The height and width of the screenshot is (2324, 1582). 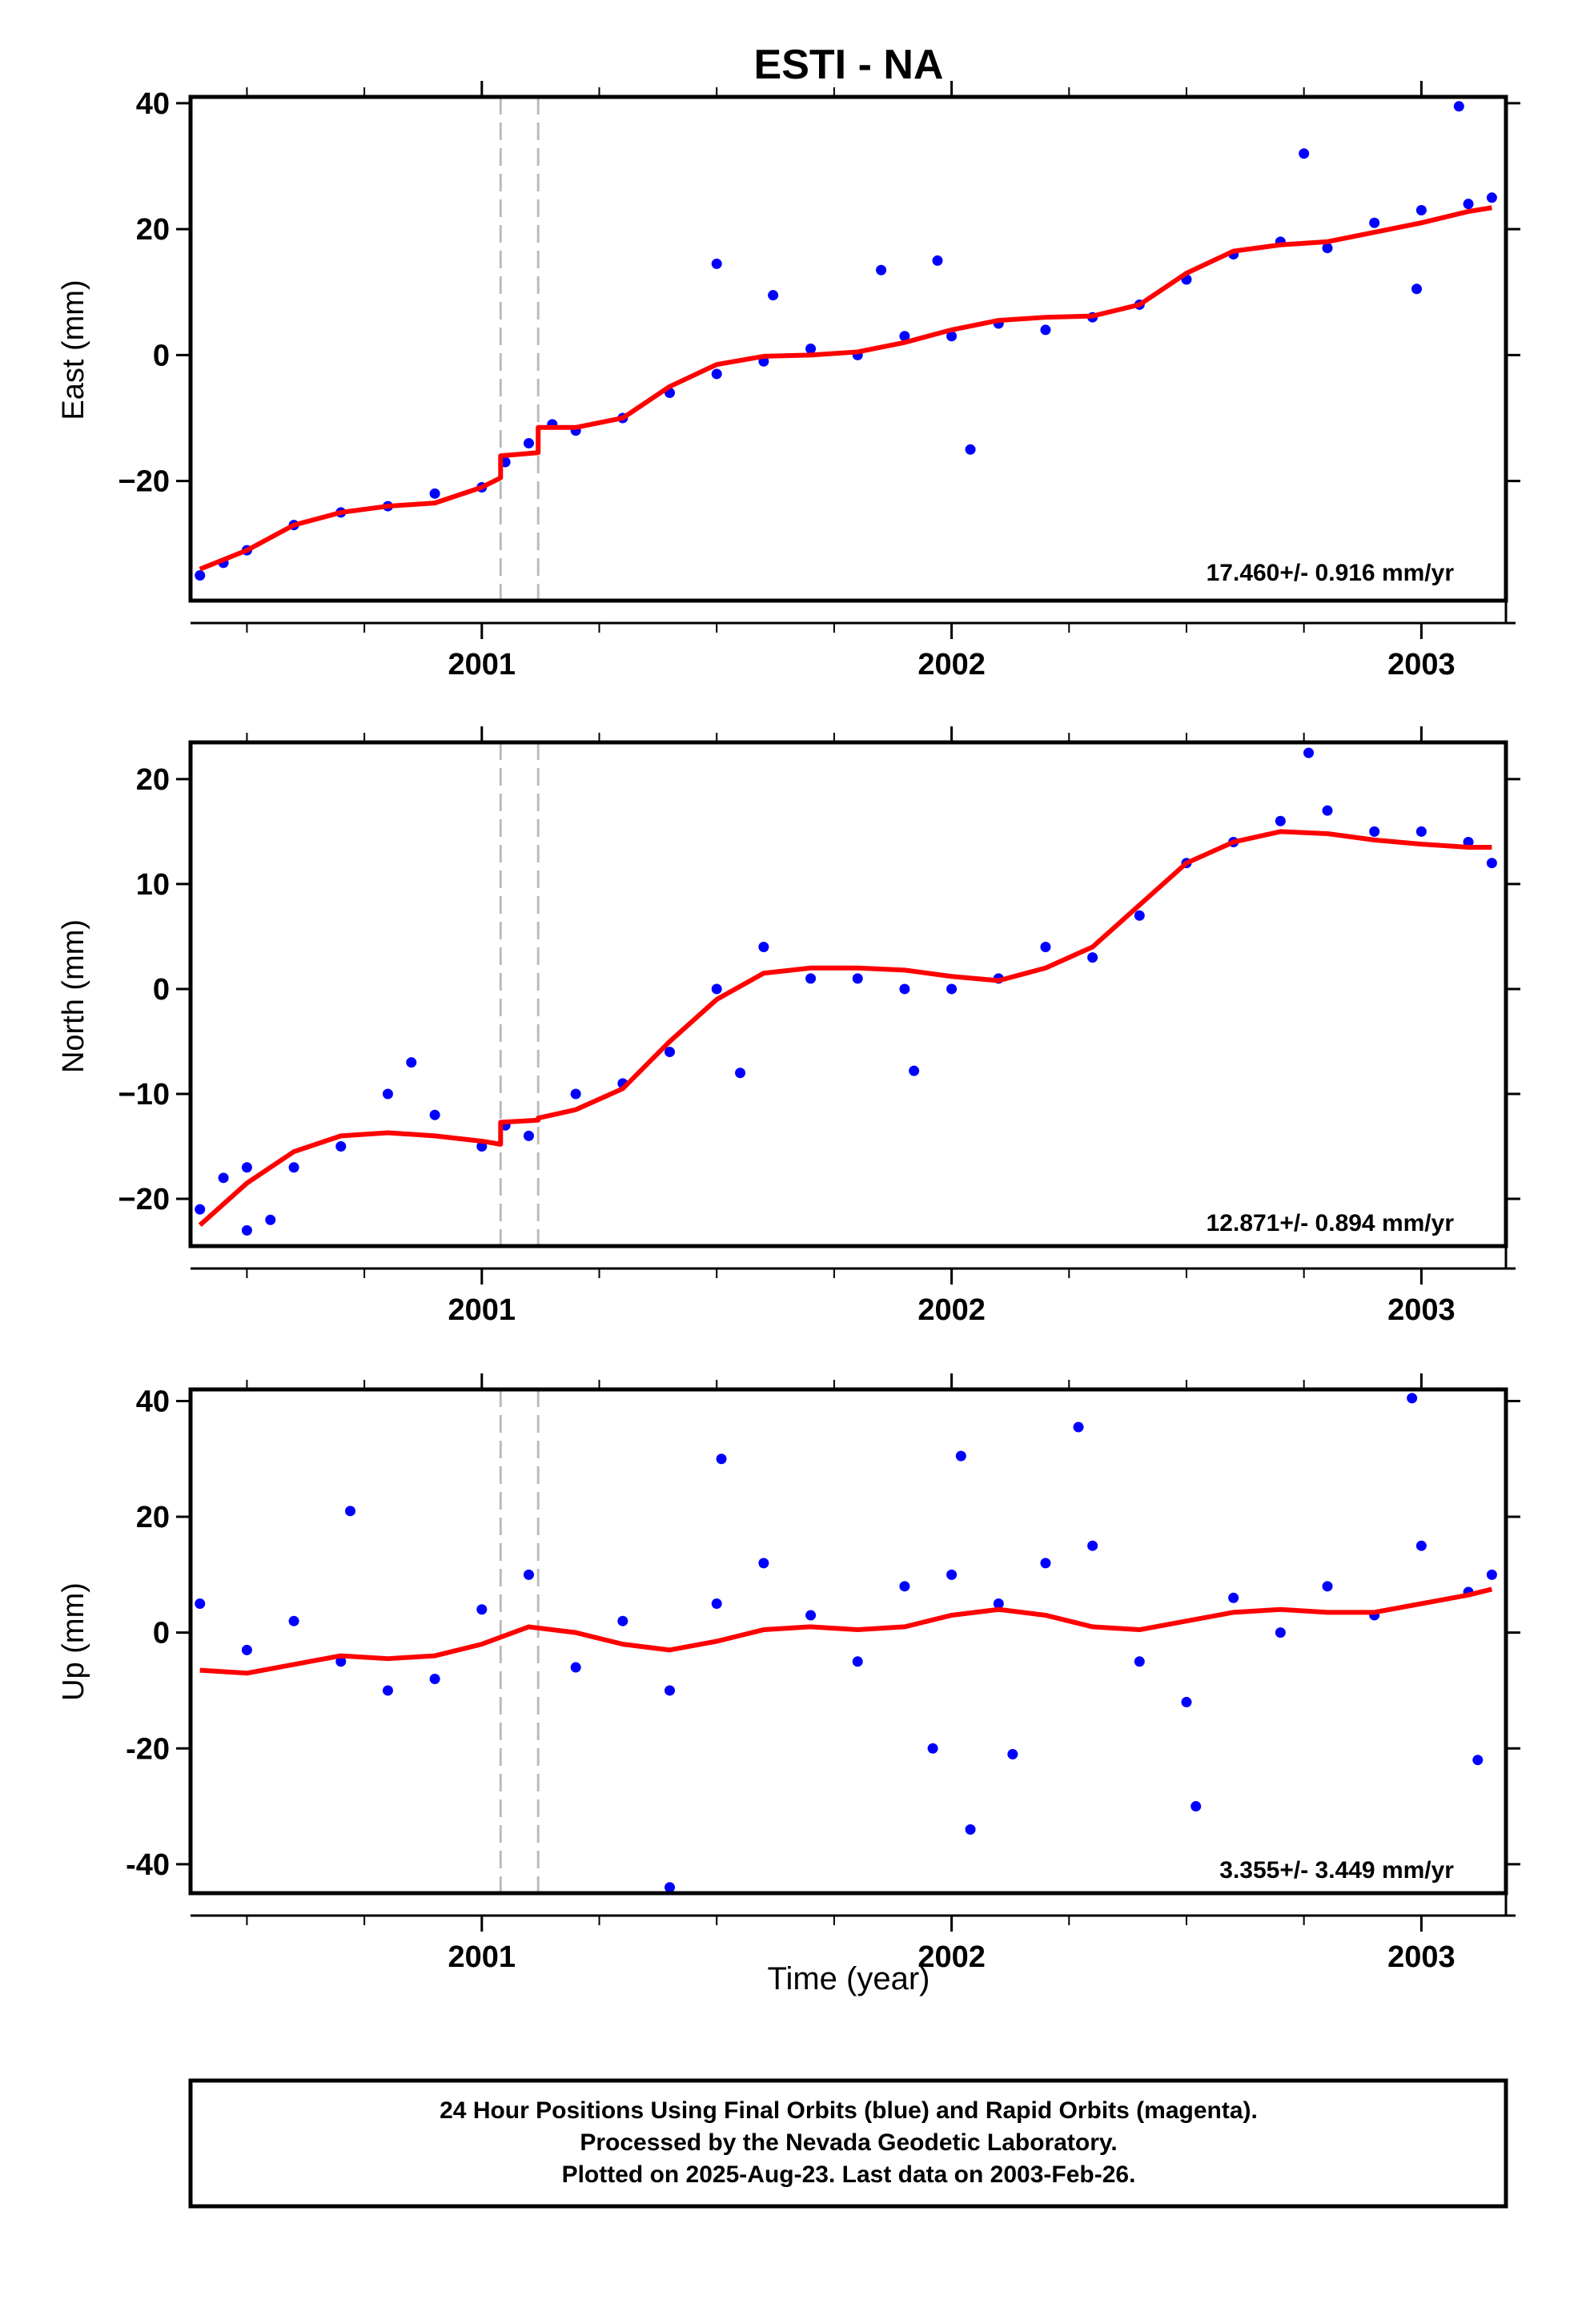 I want to click on y-tick-label: -20, so click(x=148, y=1749).